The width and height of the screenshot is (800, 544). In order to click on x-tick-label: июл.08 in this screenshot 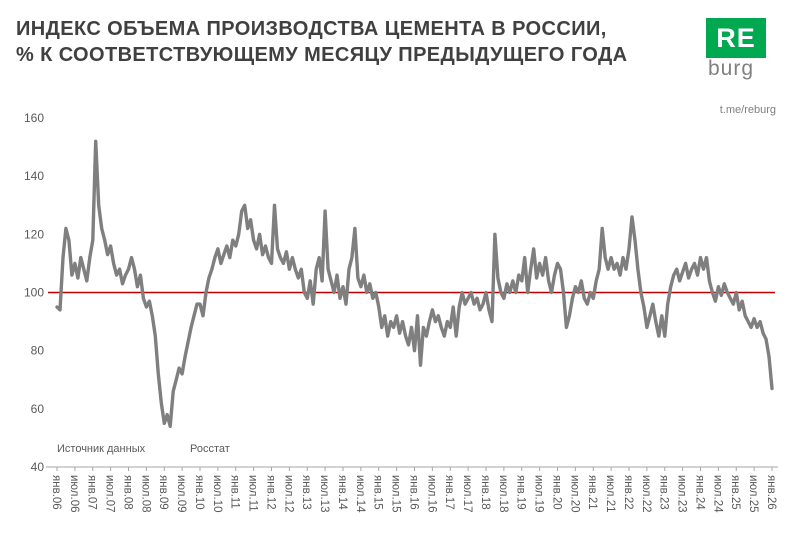, I will do `click(145, 494)`.